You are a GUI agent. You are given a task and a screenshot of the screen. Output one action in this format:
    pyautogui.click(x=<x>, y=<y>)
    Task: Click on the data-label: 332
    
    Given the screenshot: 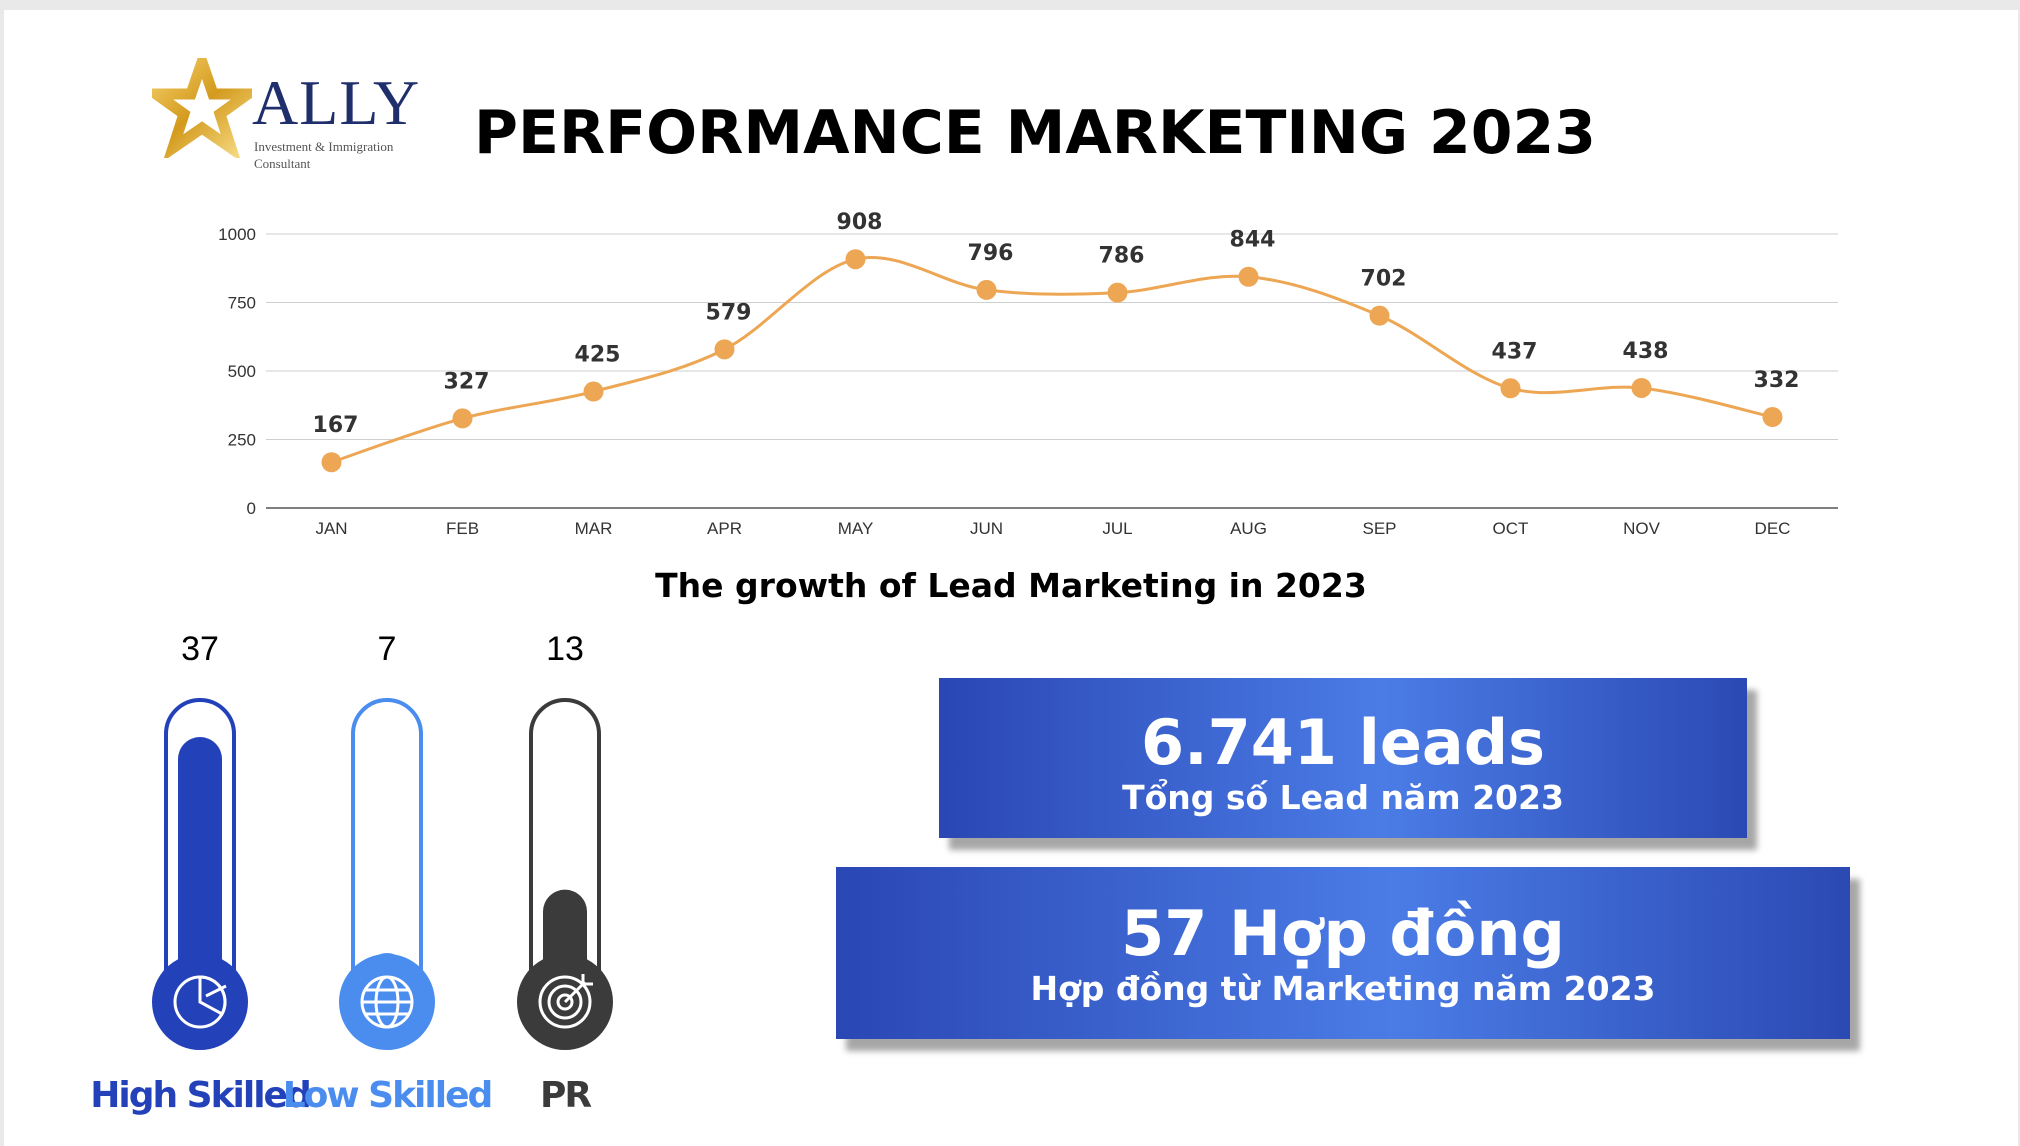 What is the action you would take?
    pyautogui.click(x=1777, y=380)
    